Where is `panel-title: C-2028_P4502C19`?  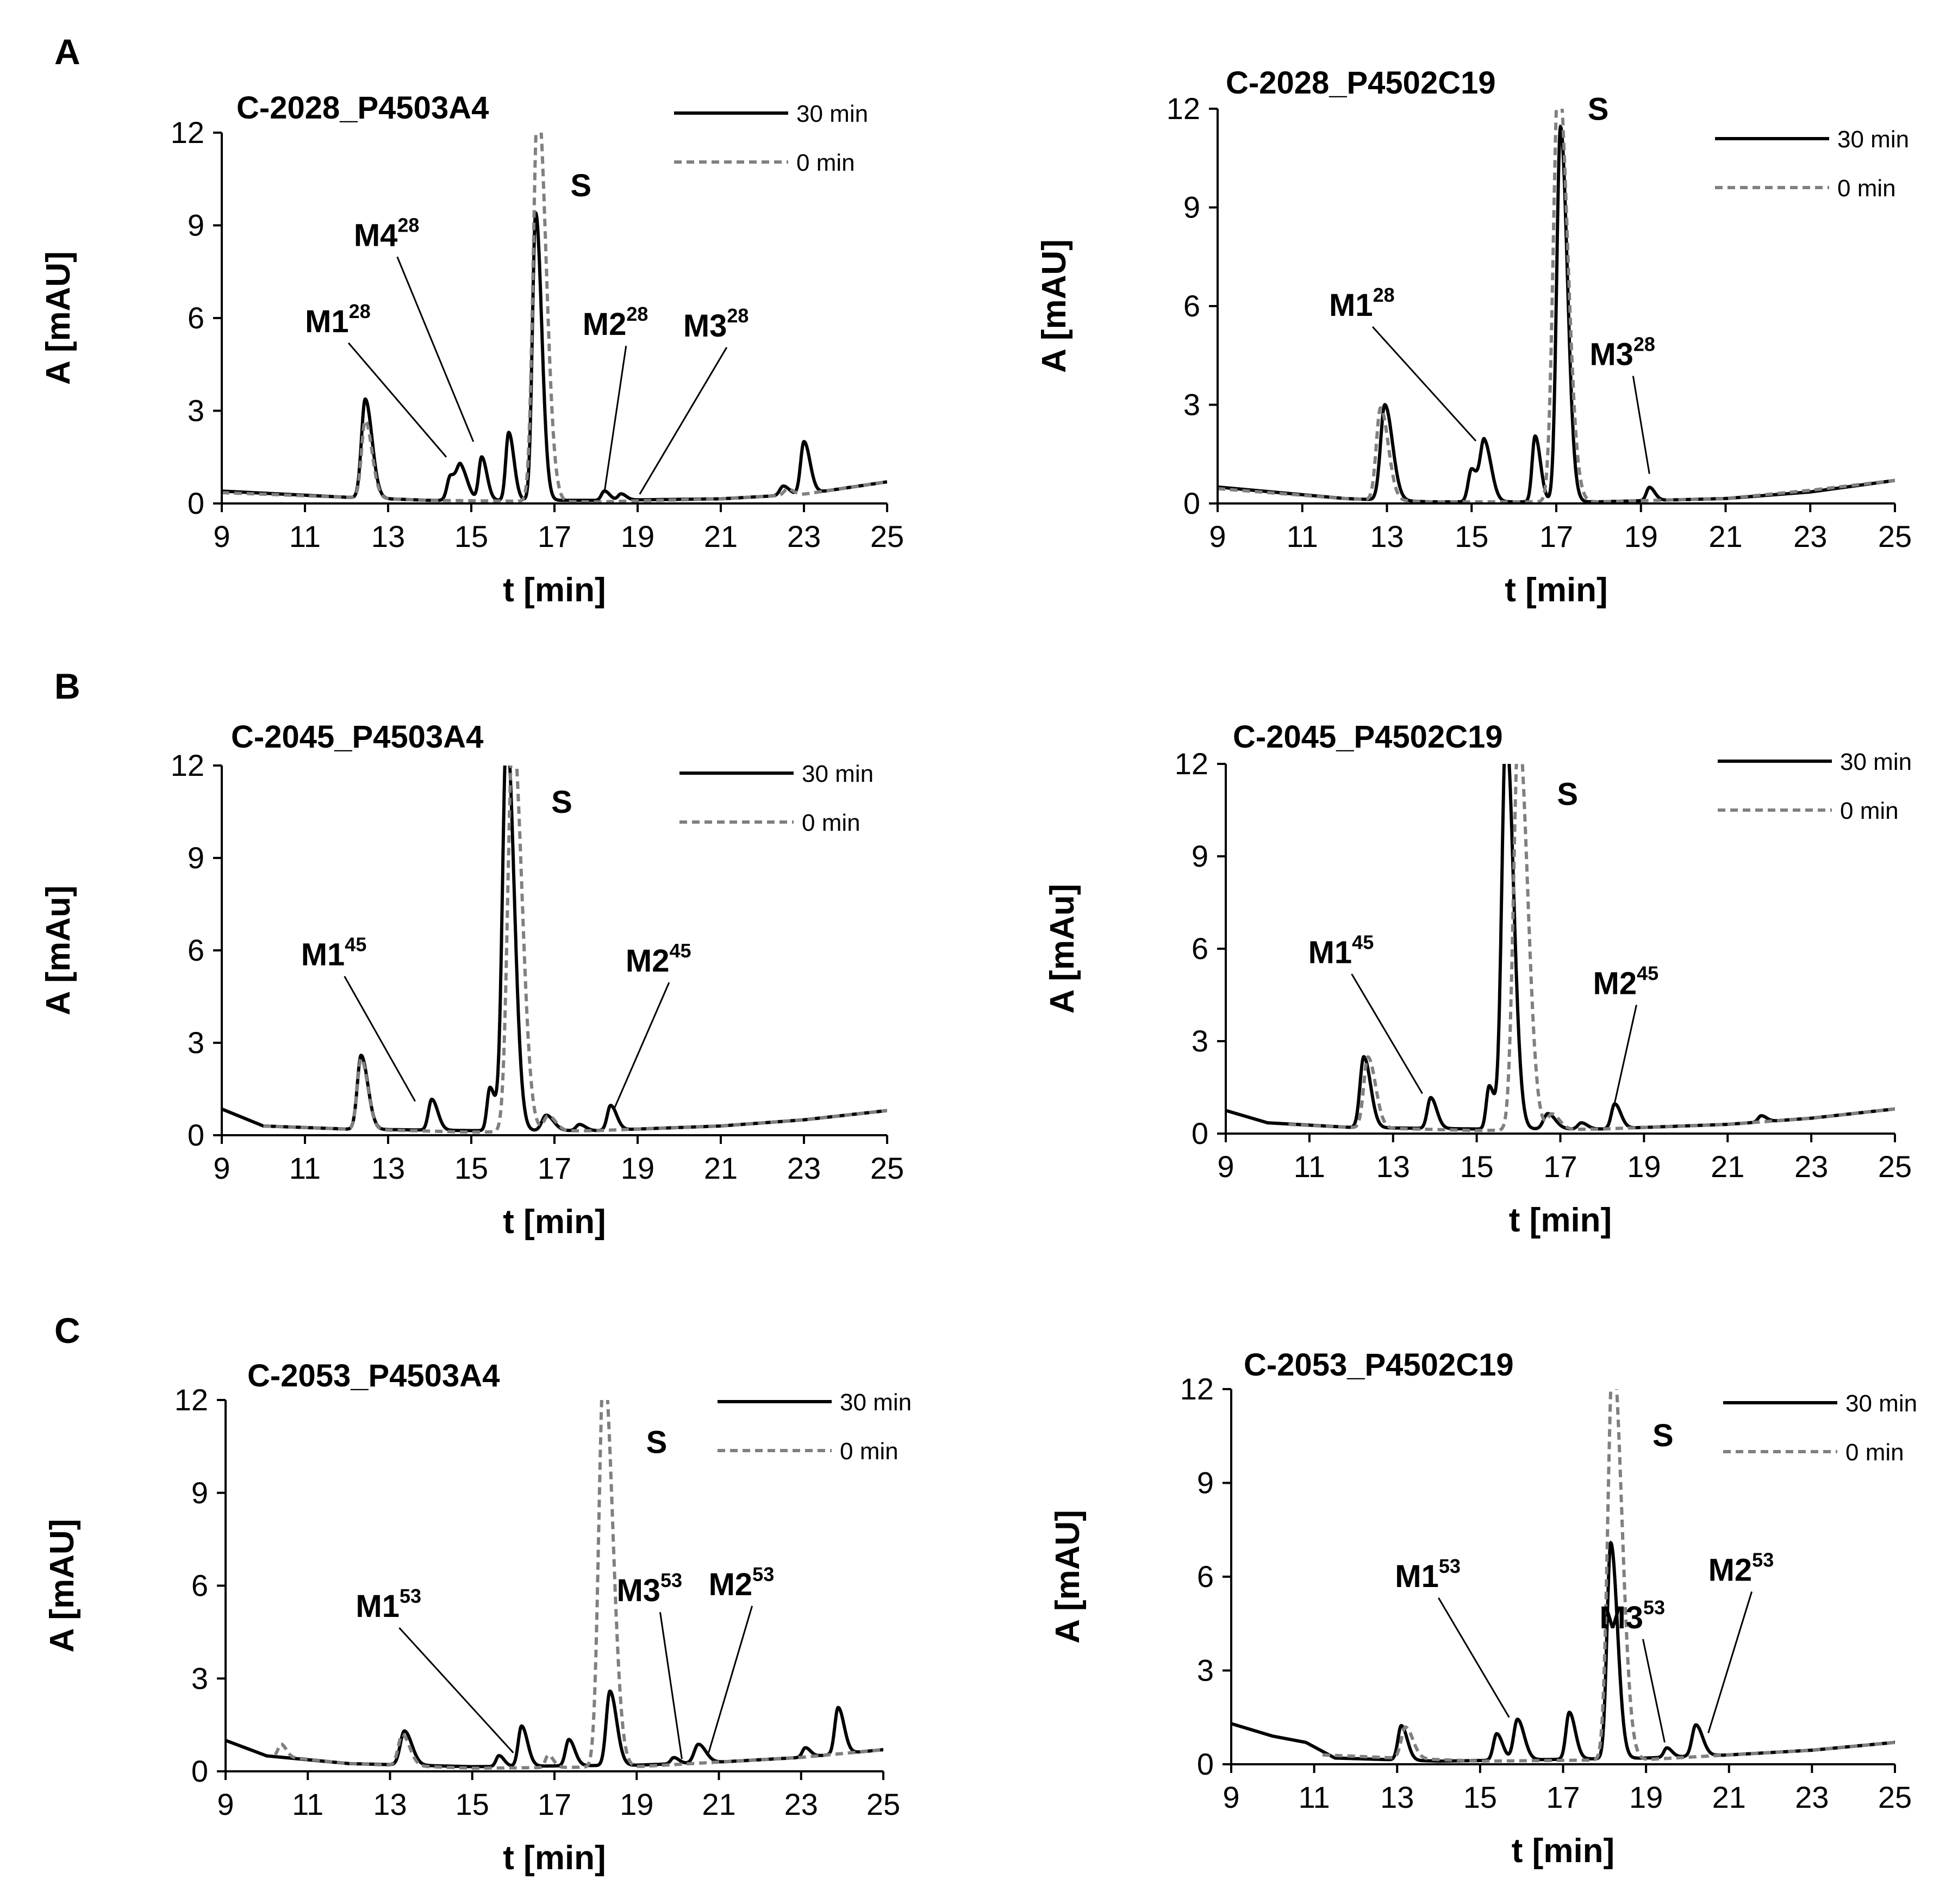
panel-title: C-2028_P4502C19 is located at coordinates (1361, 83).